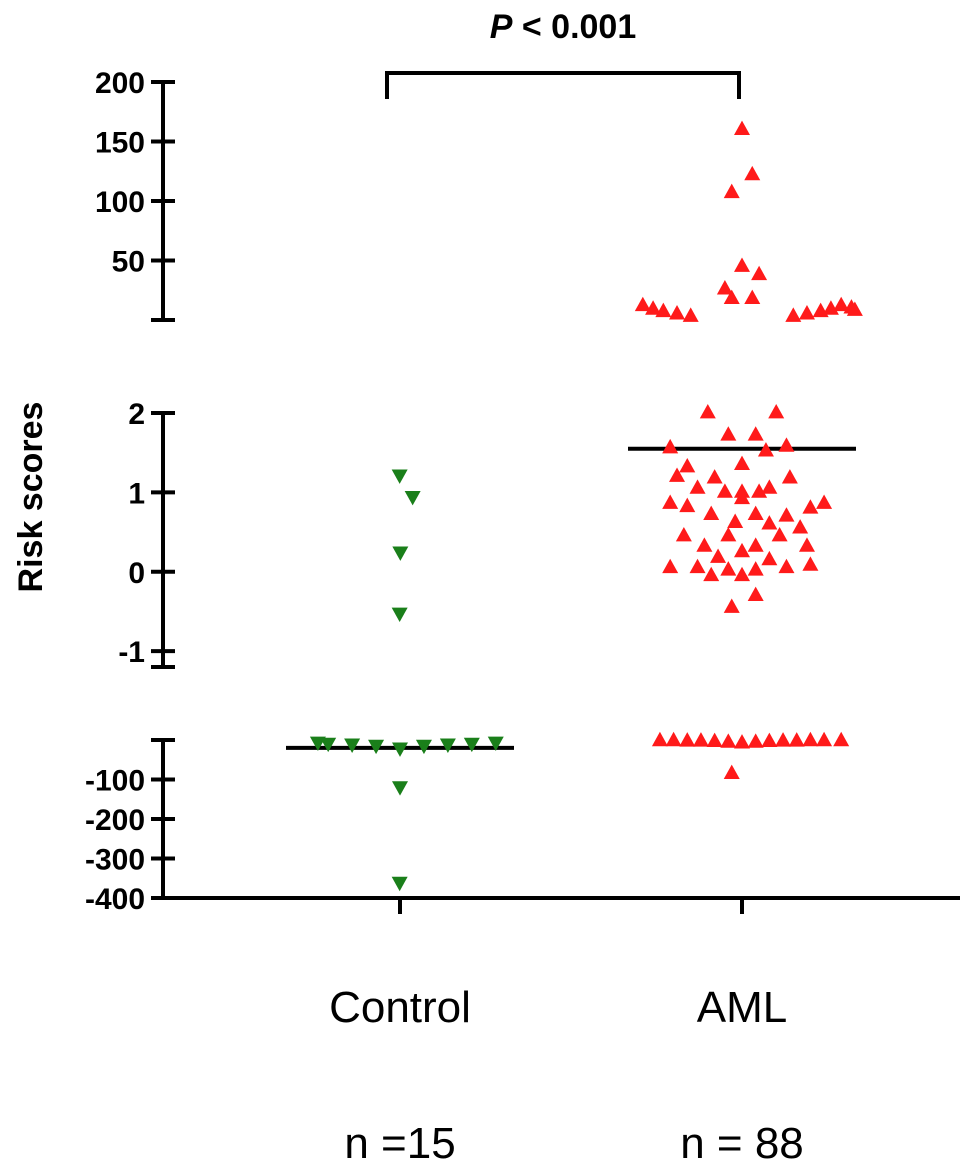 The image size is (960, 1174). Describe the element at coordinates (120, 202) in the screenshot. I see `y-tick-label: 100` at that location.